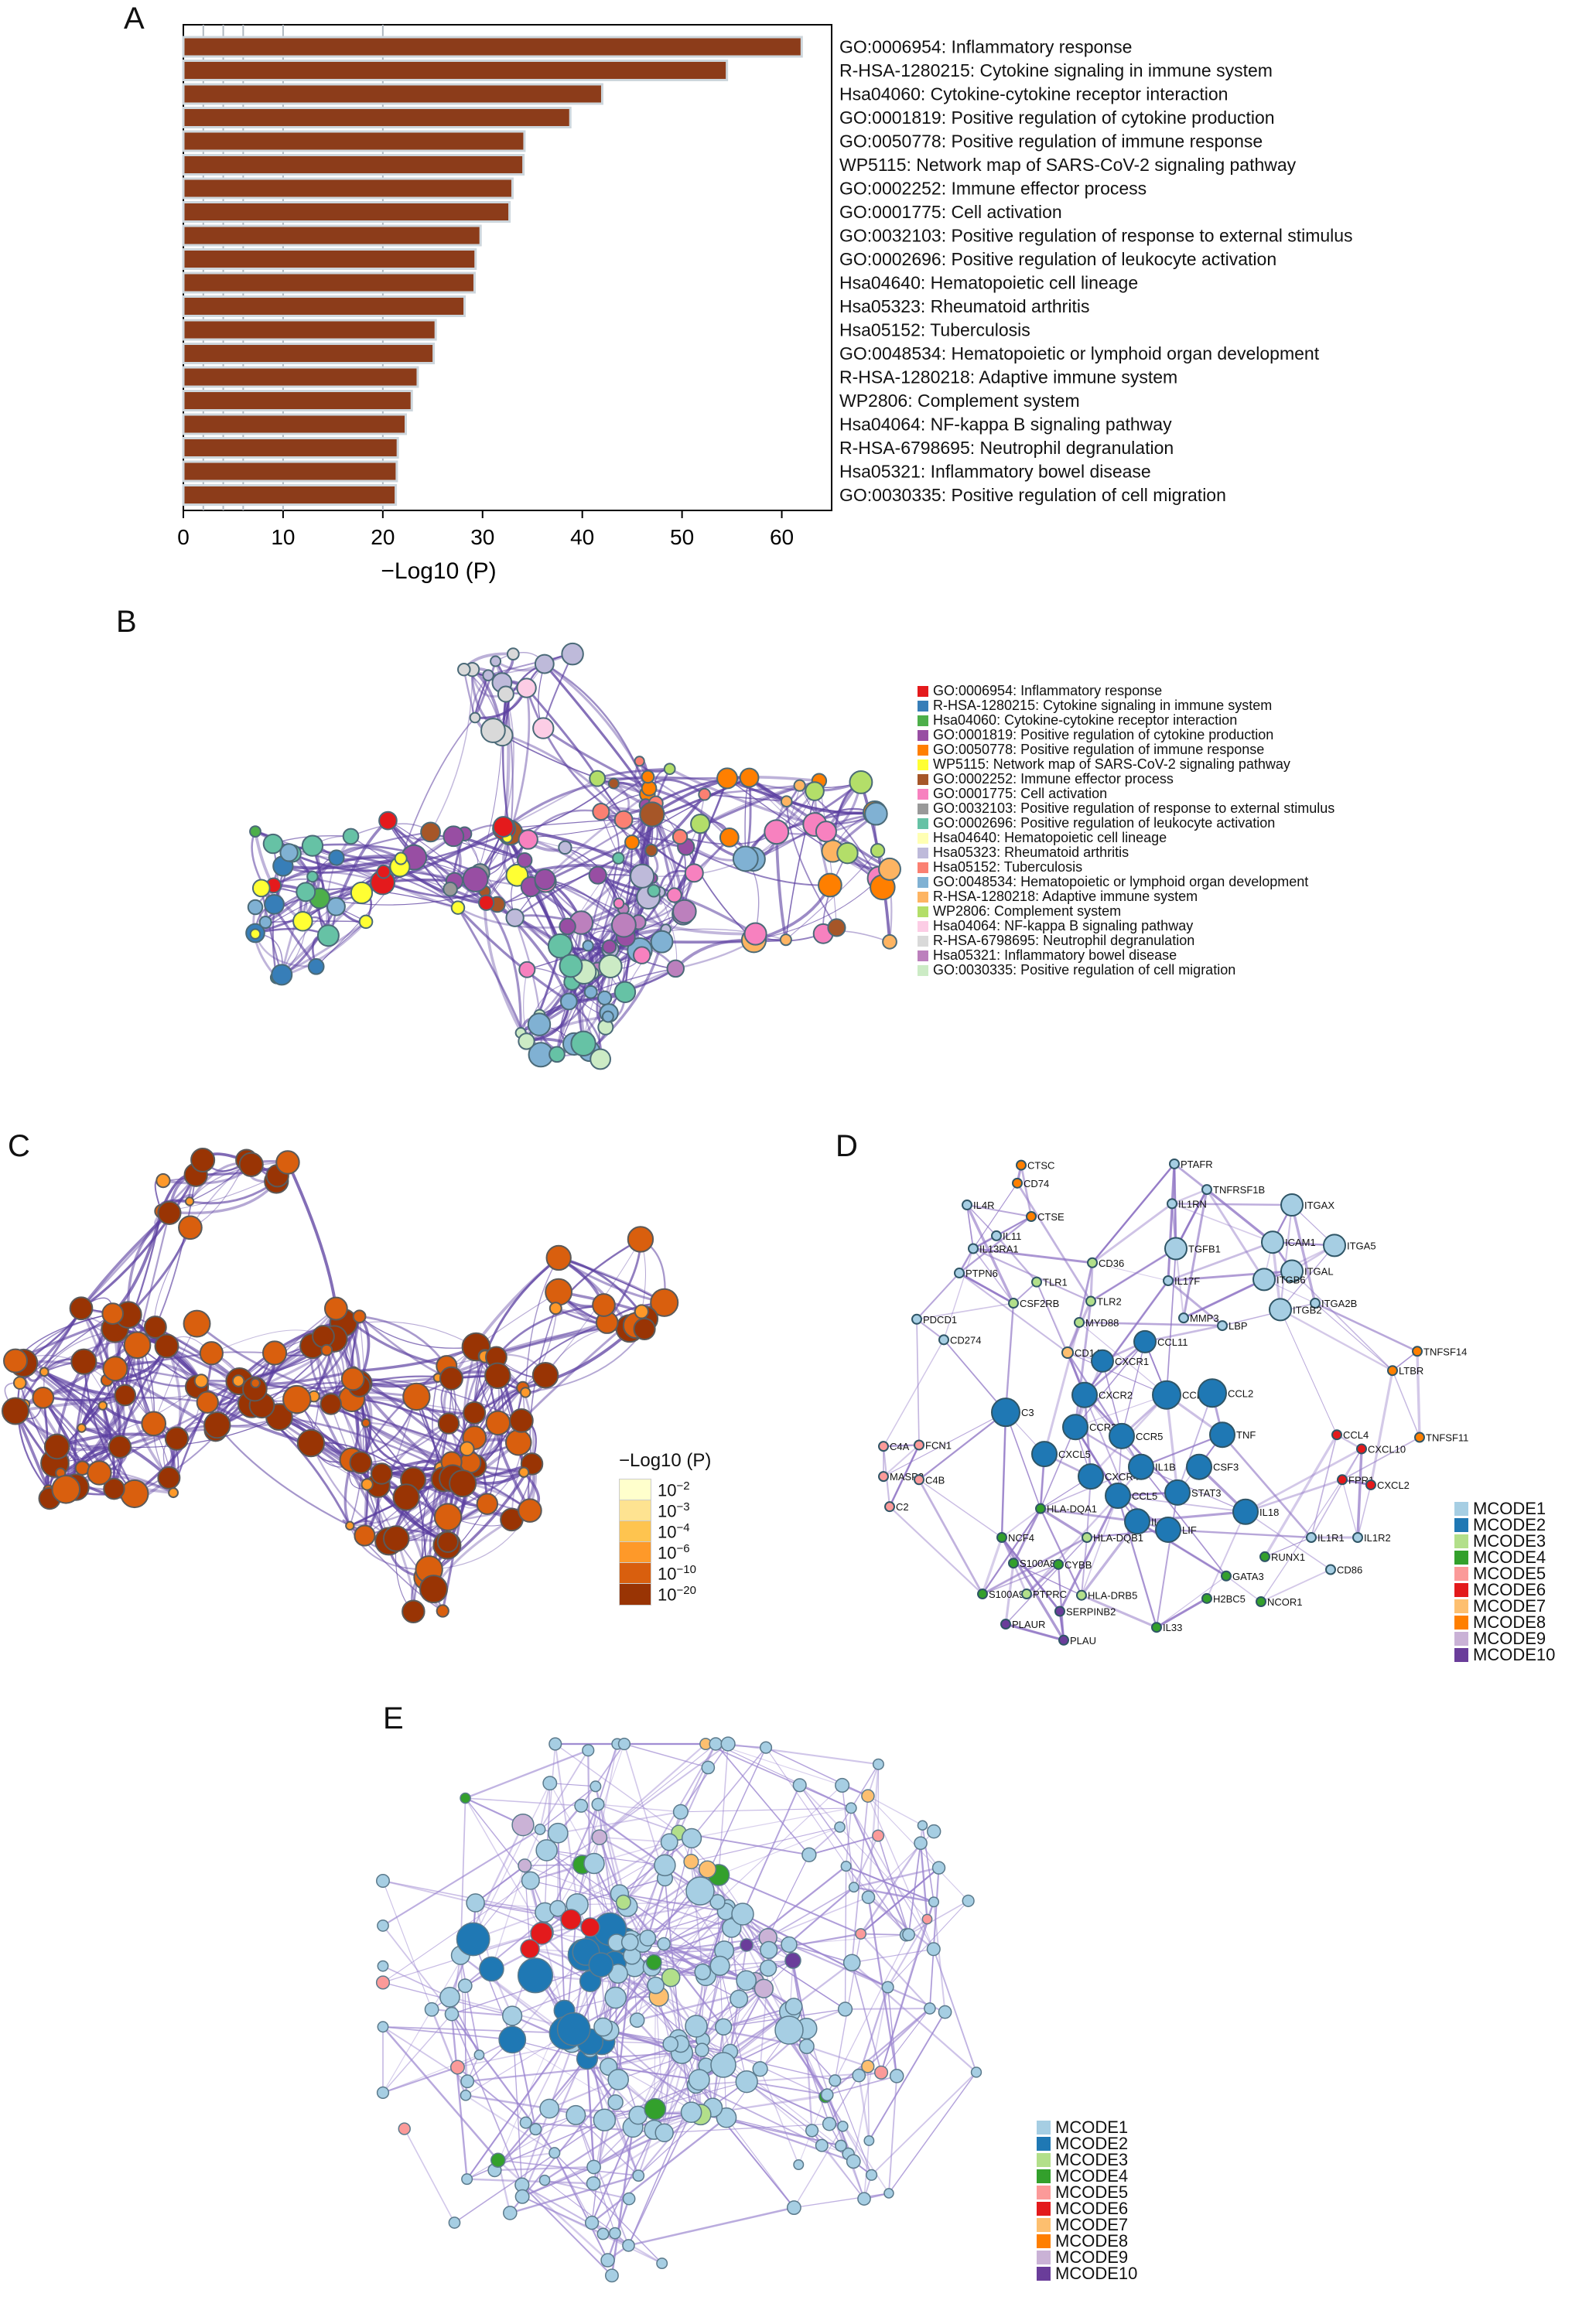 This screenshot has width=1572, height=2324. I want to click on mcode-legend-entry: MCODE1, so click(1504, 1508).